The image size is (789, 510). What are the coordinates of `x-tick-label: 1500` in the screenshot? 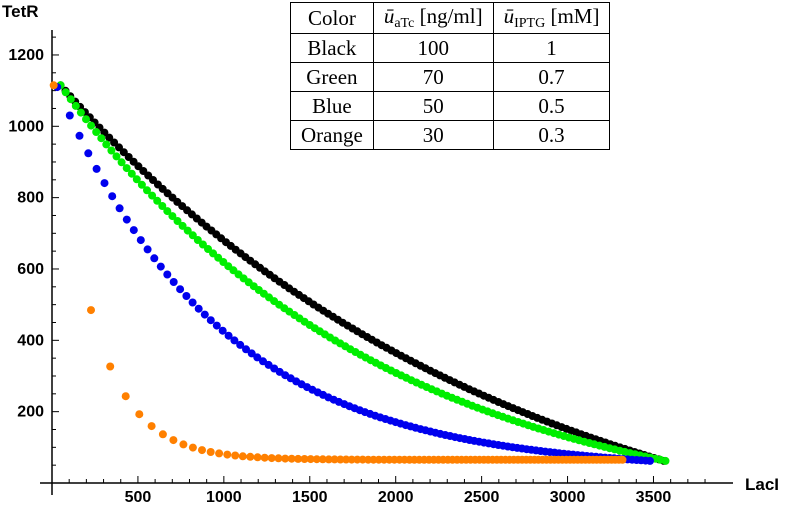 It's located at (310, 497).